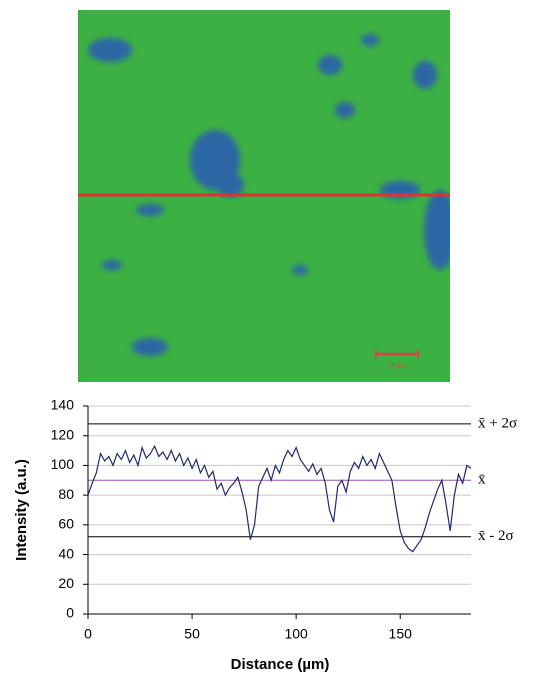 This screenshot has width=536, height=683. I want to click on x-tick-label: 100, so click(296, 634).